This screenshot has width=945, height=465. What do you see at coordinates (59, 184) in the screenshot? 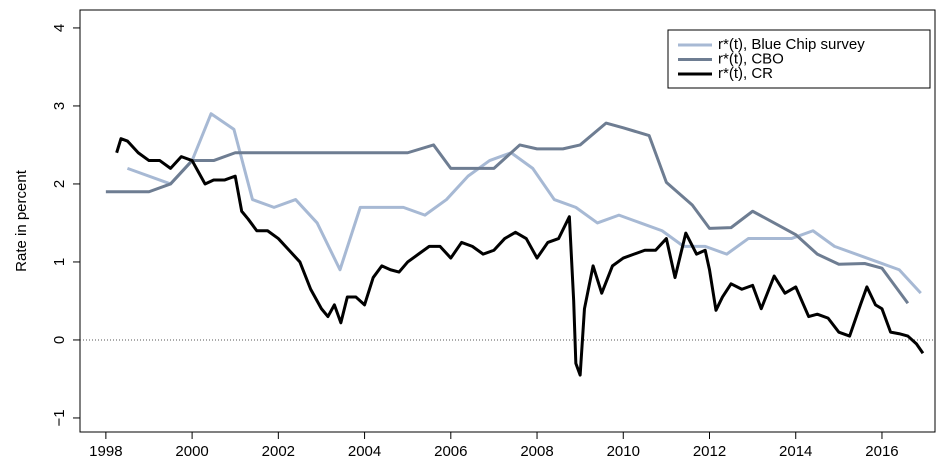
I see `y-tick-label: 2` at bounding box center [59, 184].